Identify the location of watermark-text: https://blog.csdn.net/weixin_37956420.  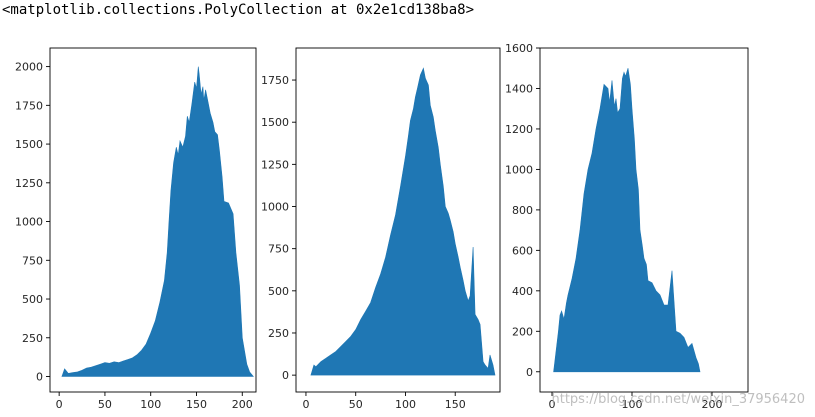
(678, 399).